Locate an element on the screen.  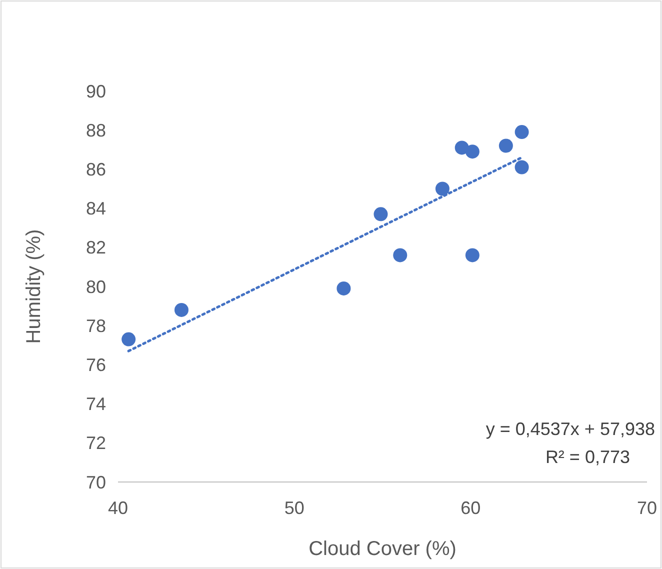
y-tick-label: 88 is located at coordinates (96, 130).